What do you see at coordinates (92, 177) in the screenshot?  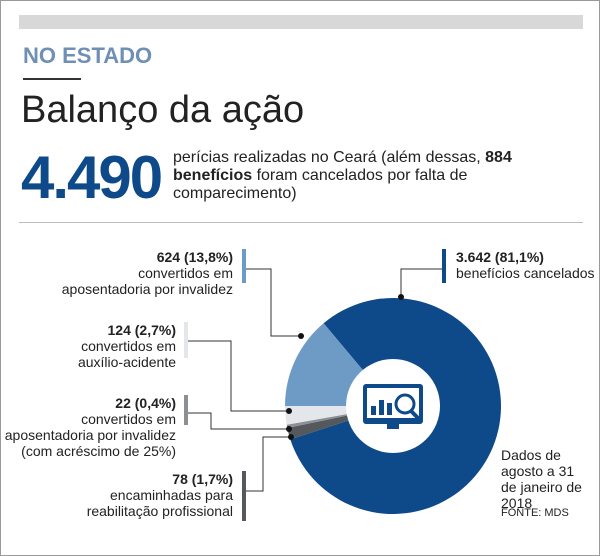 I see `headline-number: 4.490` at bounding box center [92, 177].